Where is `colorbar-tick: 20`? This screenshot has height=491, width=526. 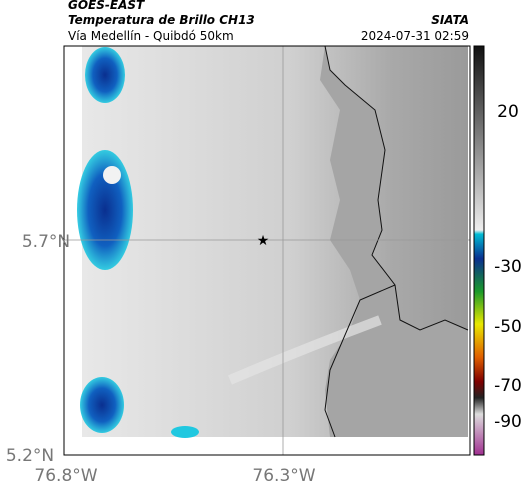
colorbar-tick: 20 is located at coordinates (508, 112).